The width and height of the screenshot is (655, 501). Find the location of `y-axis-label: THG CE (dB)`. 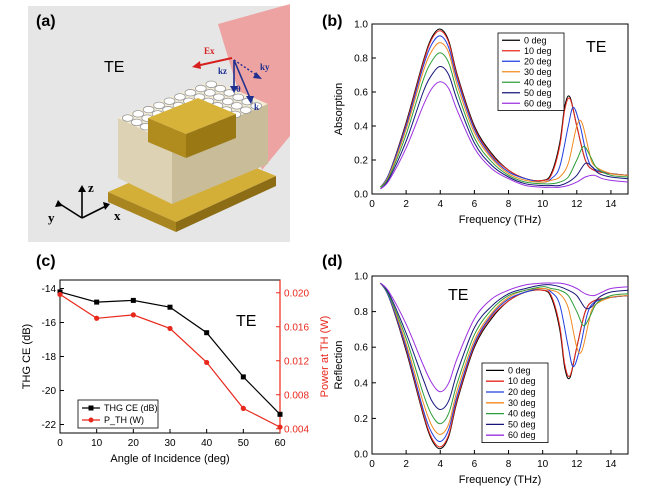

y-axis-label: THG CE (dB) is located at coordinates (27, 356).